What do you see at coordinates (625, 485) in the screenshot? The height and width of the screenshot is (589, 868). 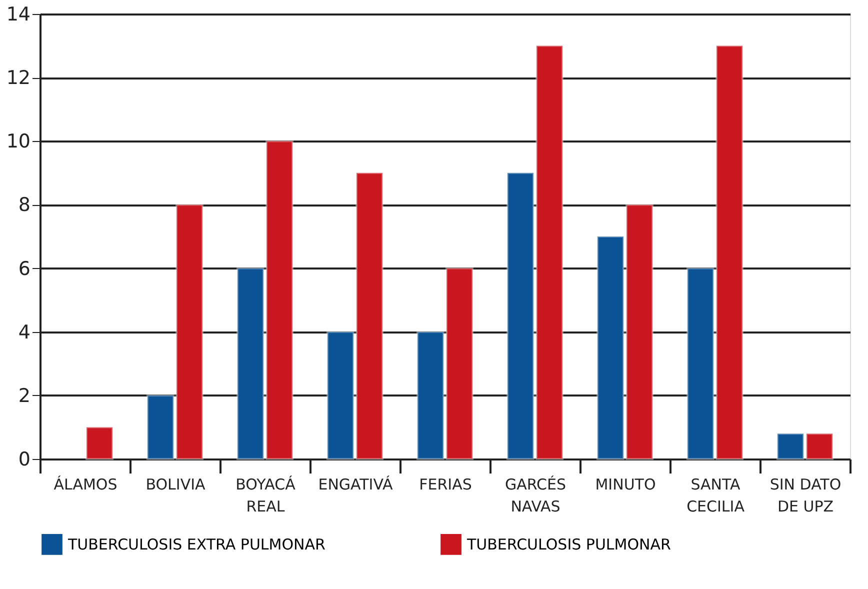 I see `x-tick-label: MINUTO` at bounding box center [625, 485].